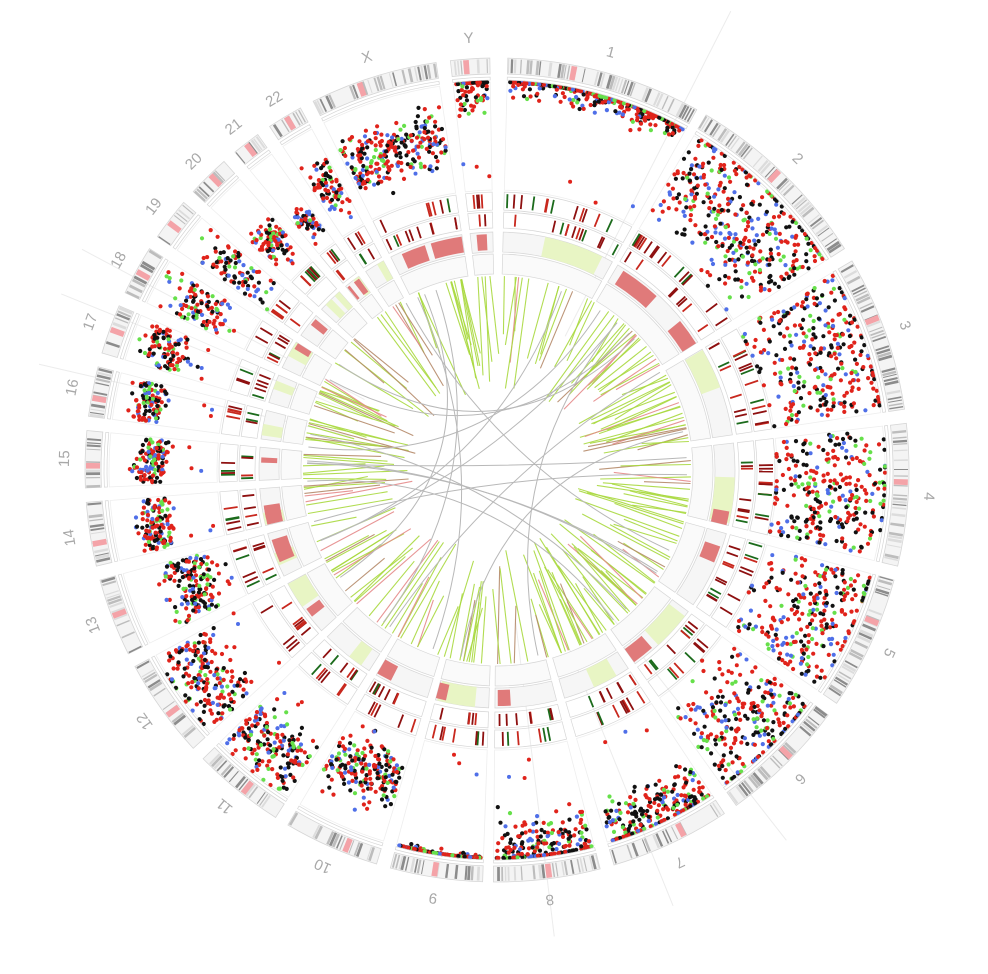 Image resolution: width=988 pixels, height=974 pixels. I want to click on tick-track-inner, so click(262, 384).